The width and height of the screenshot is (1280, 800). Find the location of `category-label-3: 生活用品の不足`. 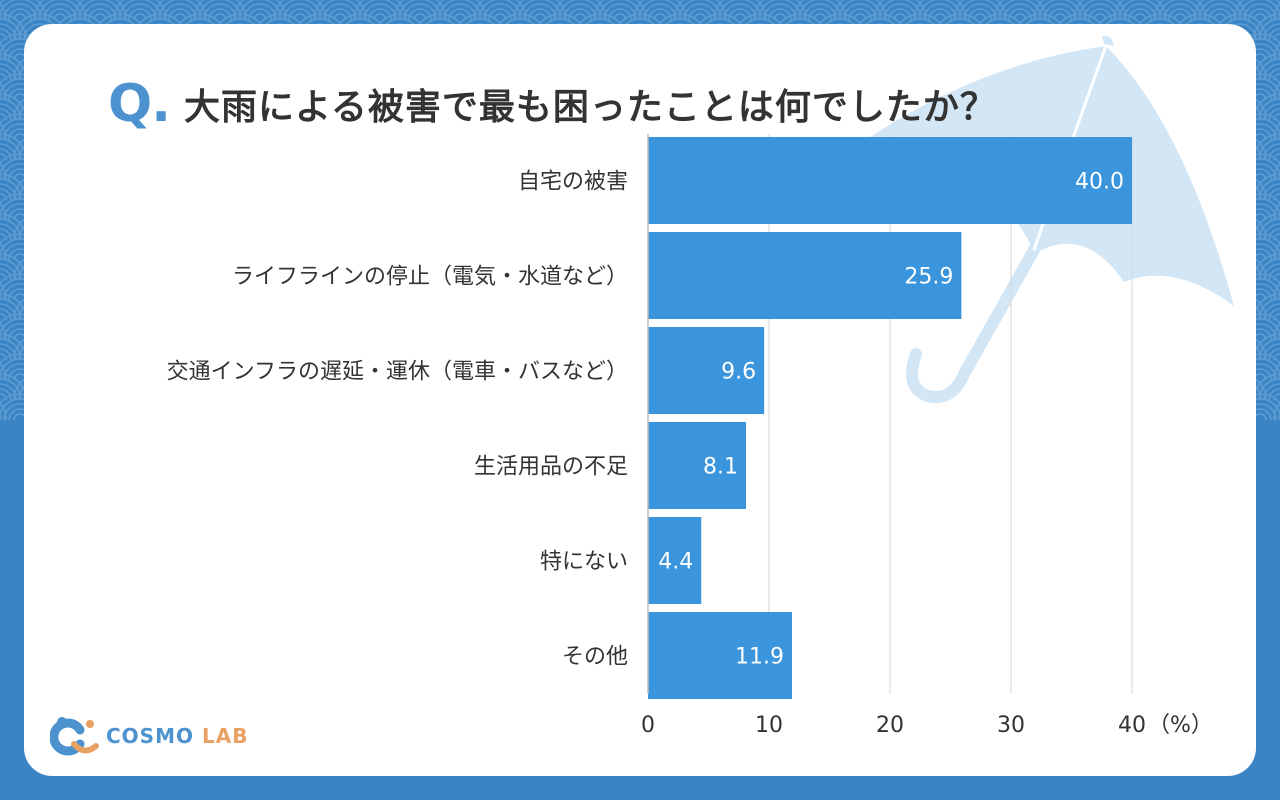

category-label-3: 生活用品の不足 is located at coordinates (551, 467).